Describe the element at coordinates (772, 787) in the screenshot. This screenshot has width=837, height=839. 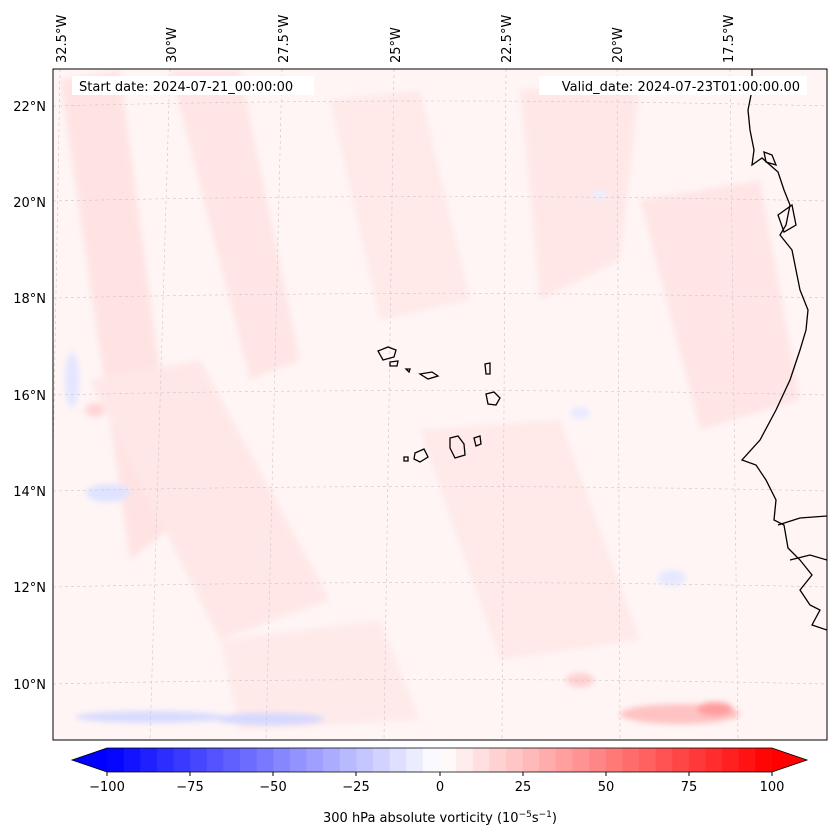
I see `cbar-tick-label: 100` at that location.